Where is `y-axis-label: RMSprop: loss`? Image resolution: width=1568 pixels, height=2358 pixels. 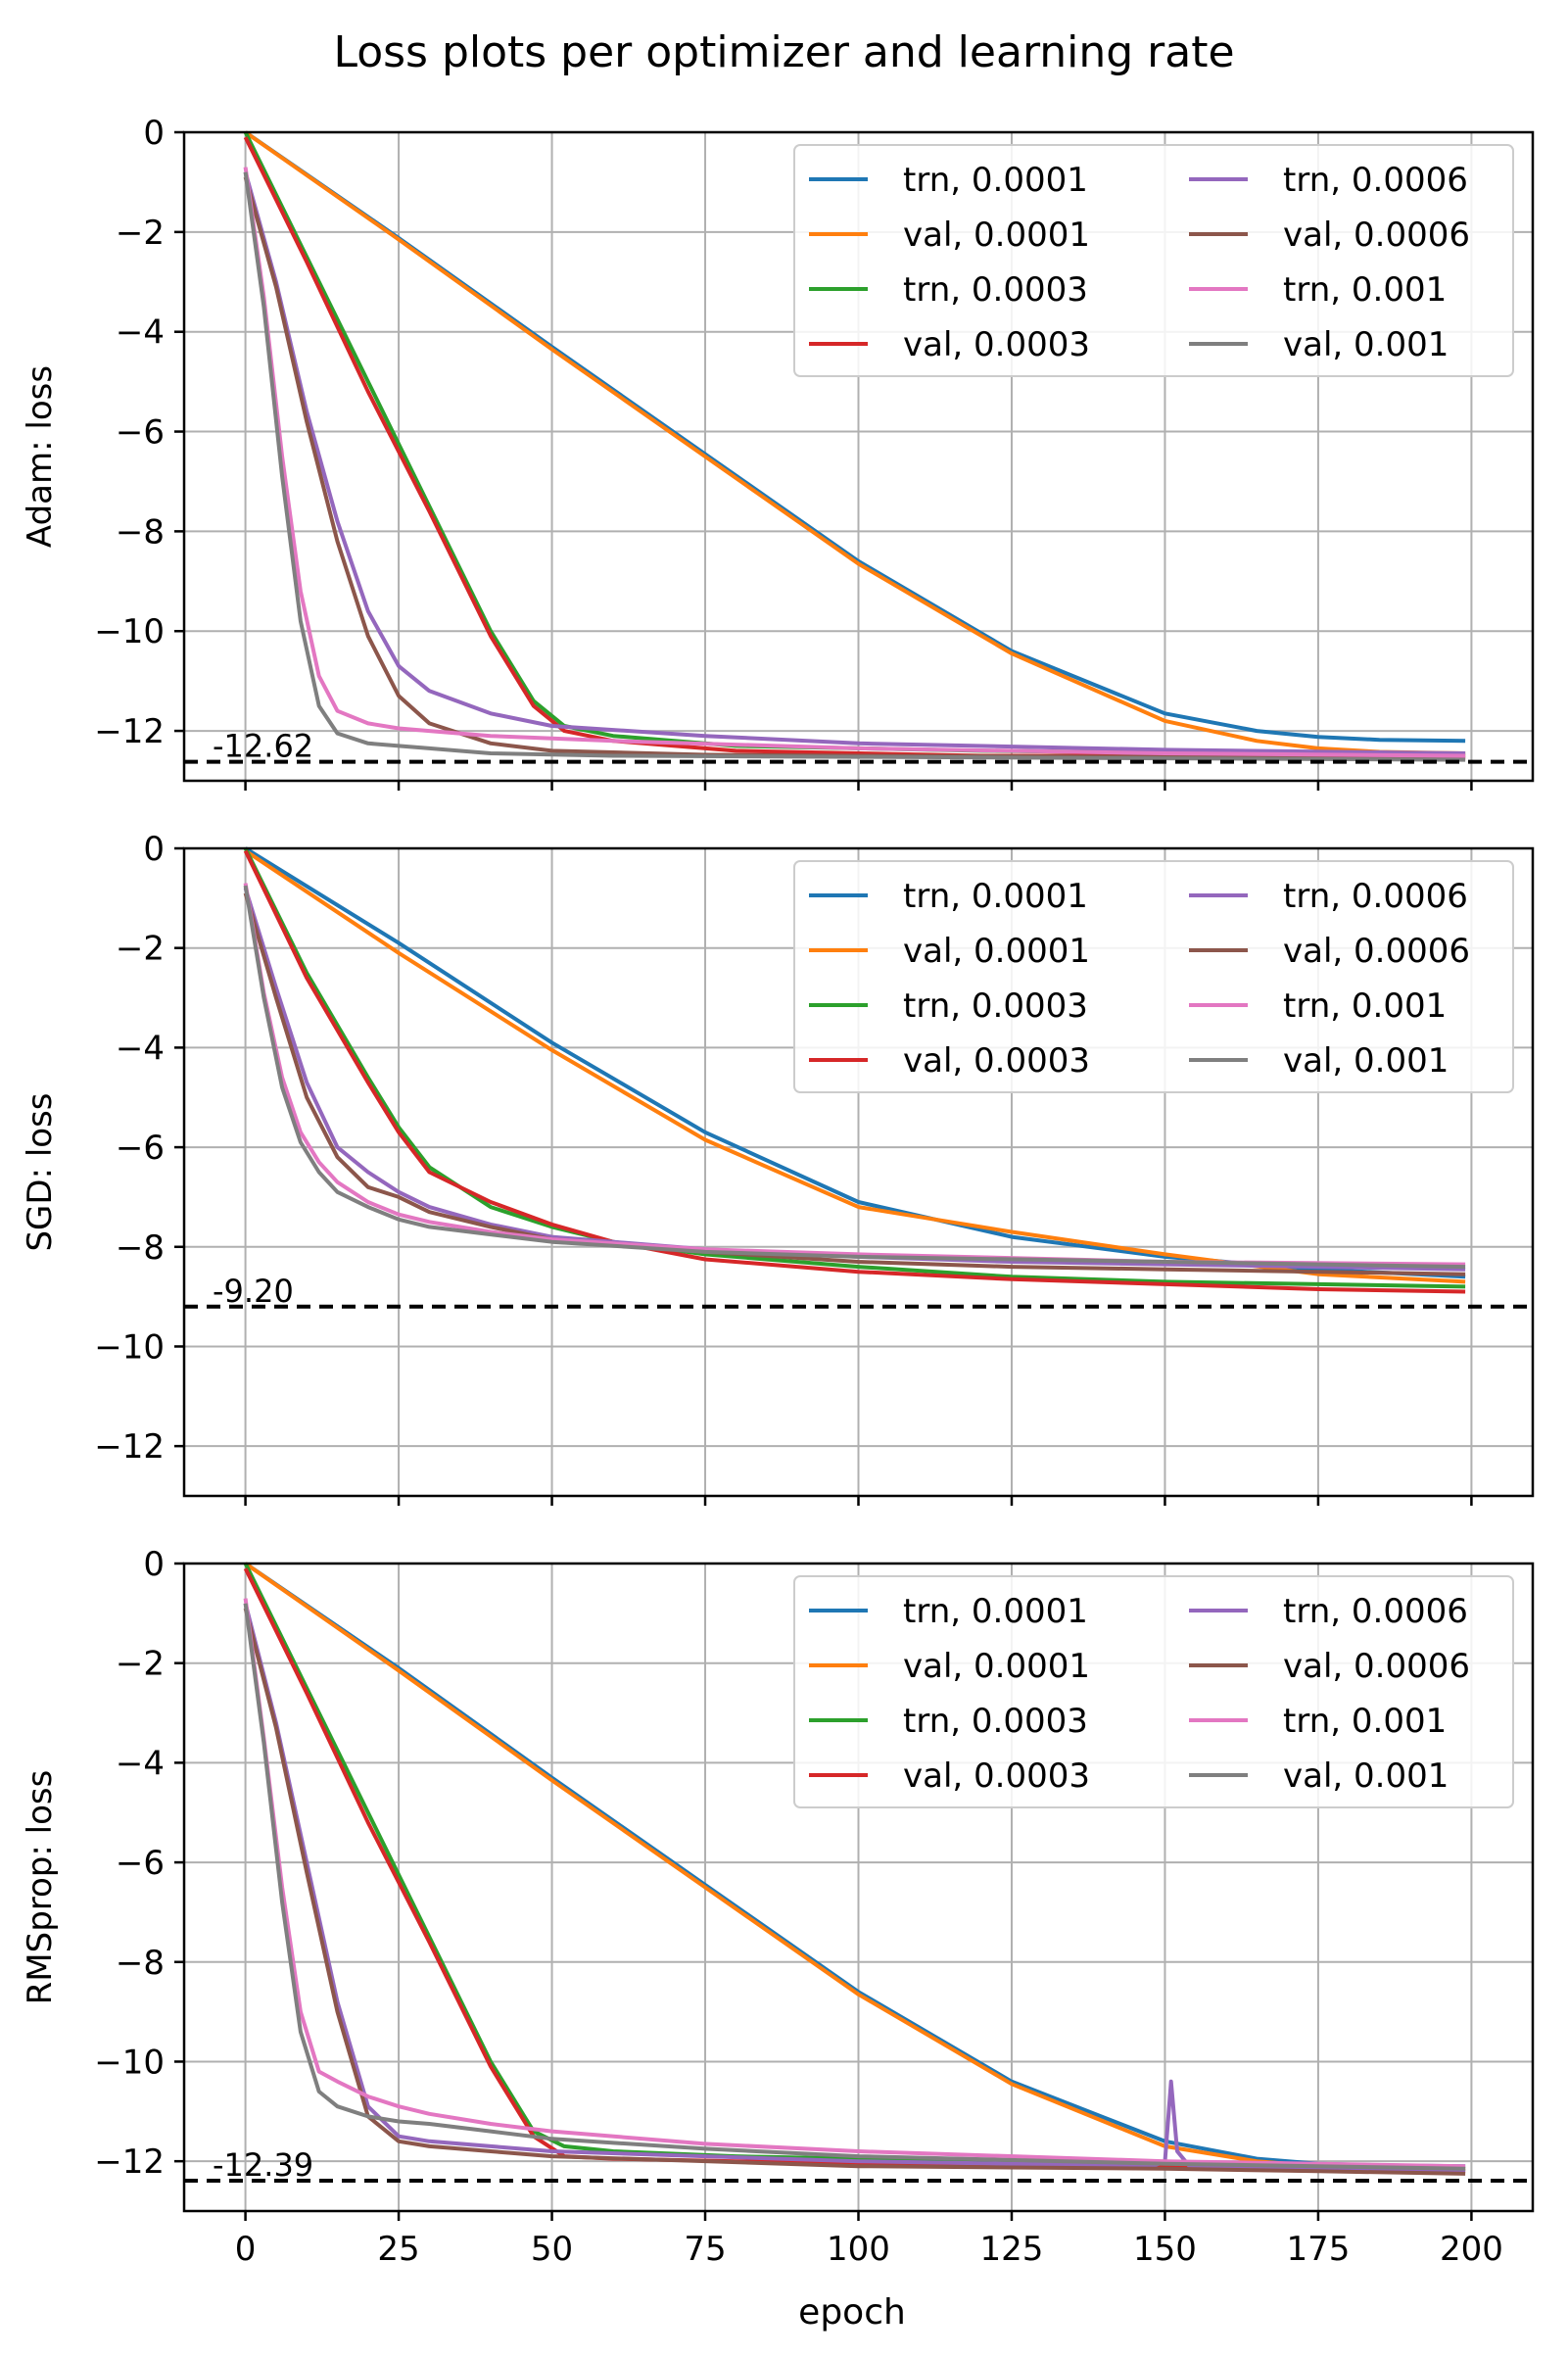
y-axis-label: RMSprop: loss is located at coordinates (40, 1887).